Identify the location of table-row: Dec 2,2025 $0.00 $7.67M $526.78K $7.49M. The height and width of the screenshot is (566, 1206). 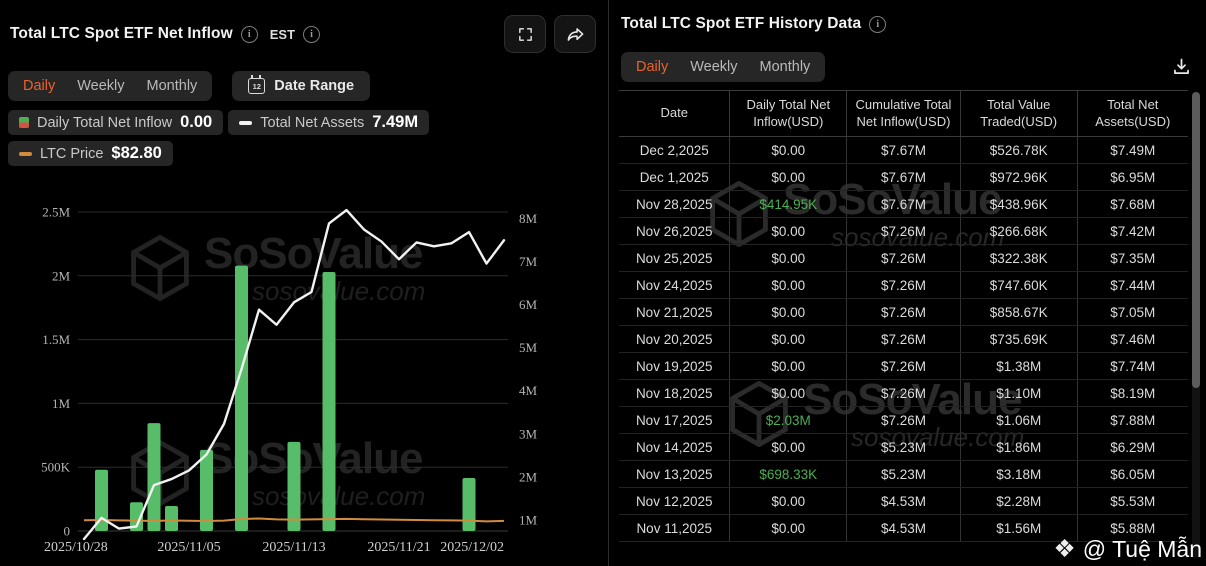
(903, 150).